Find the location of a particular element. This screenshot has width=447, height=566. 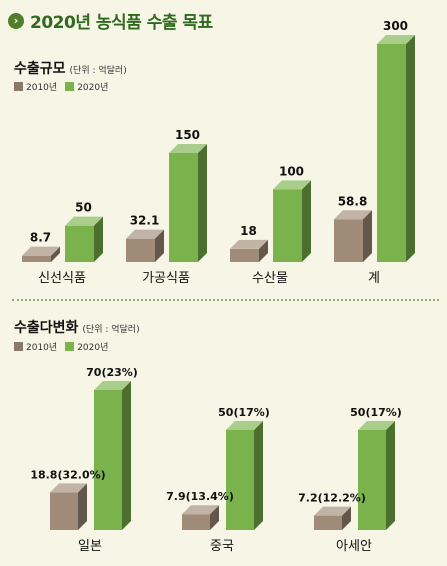

chart2-title: 수출다변화 is located at coordinates (46, 328).